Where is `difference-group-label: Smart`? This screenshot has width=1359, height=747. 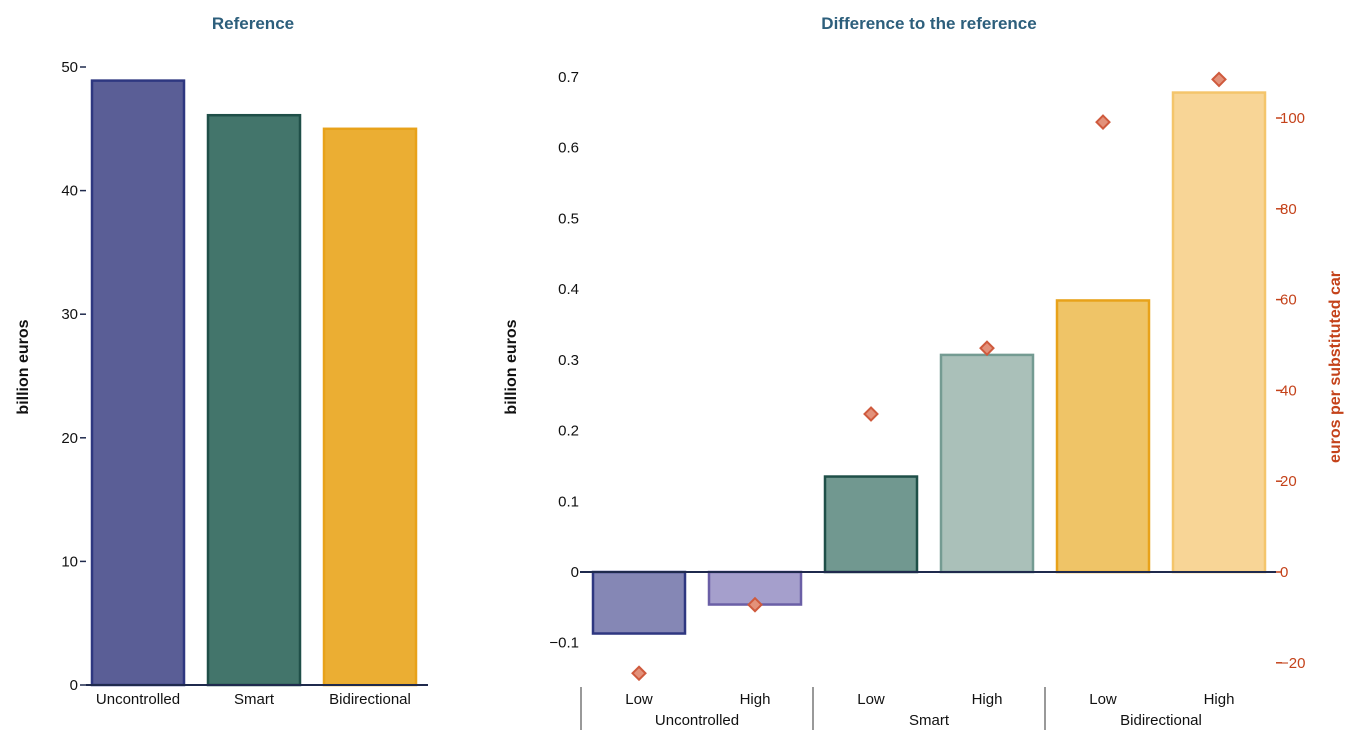 difference-group-label: Smart is located at coordinates (929, 720).